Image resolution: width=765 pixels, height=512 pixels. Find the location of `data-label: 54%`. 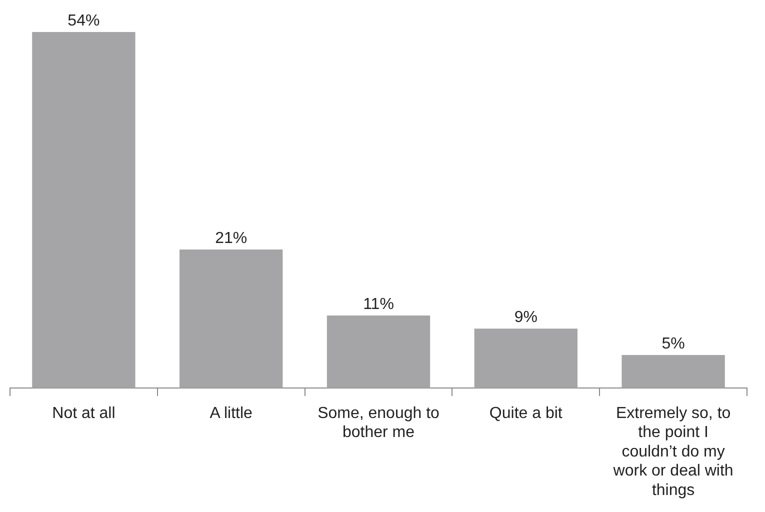

data-label: 54% is located at coordinates (84, 21).